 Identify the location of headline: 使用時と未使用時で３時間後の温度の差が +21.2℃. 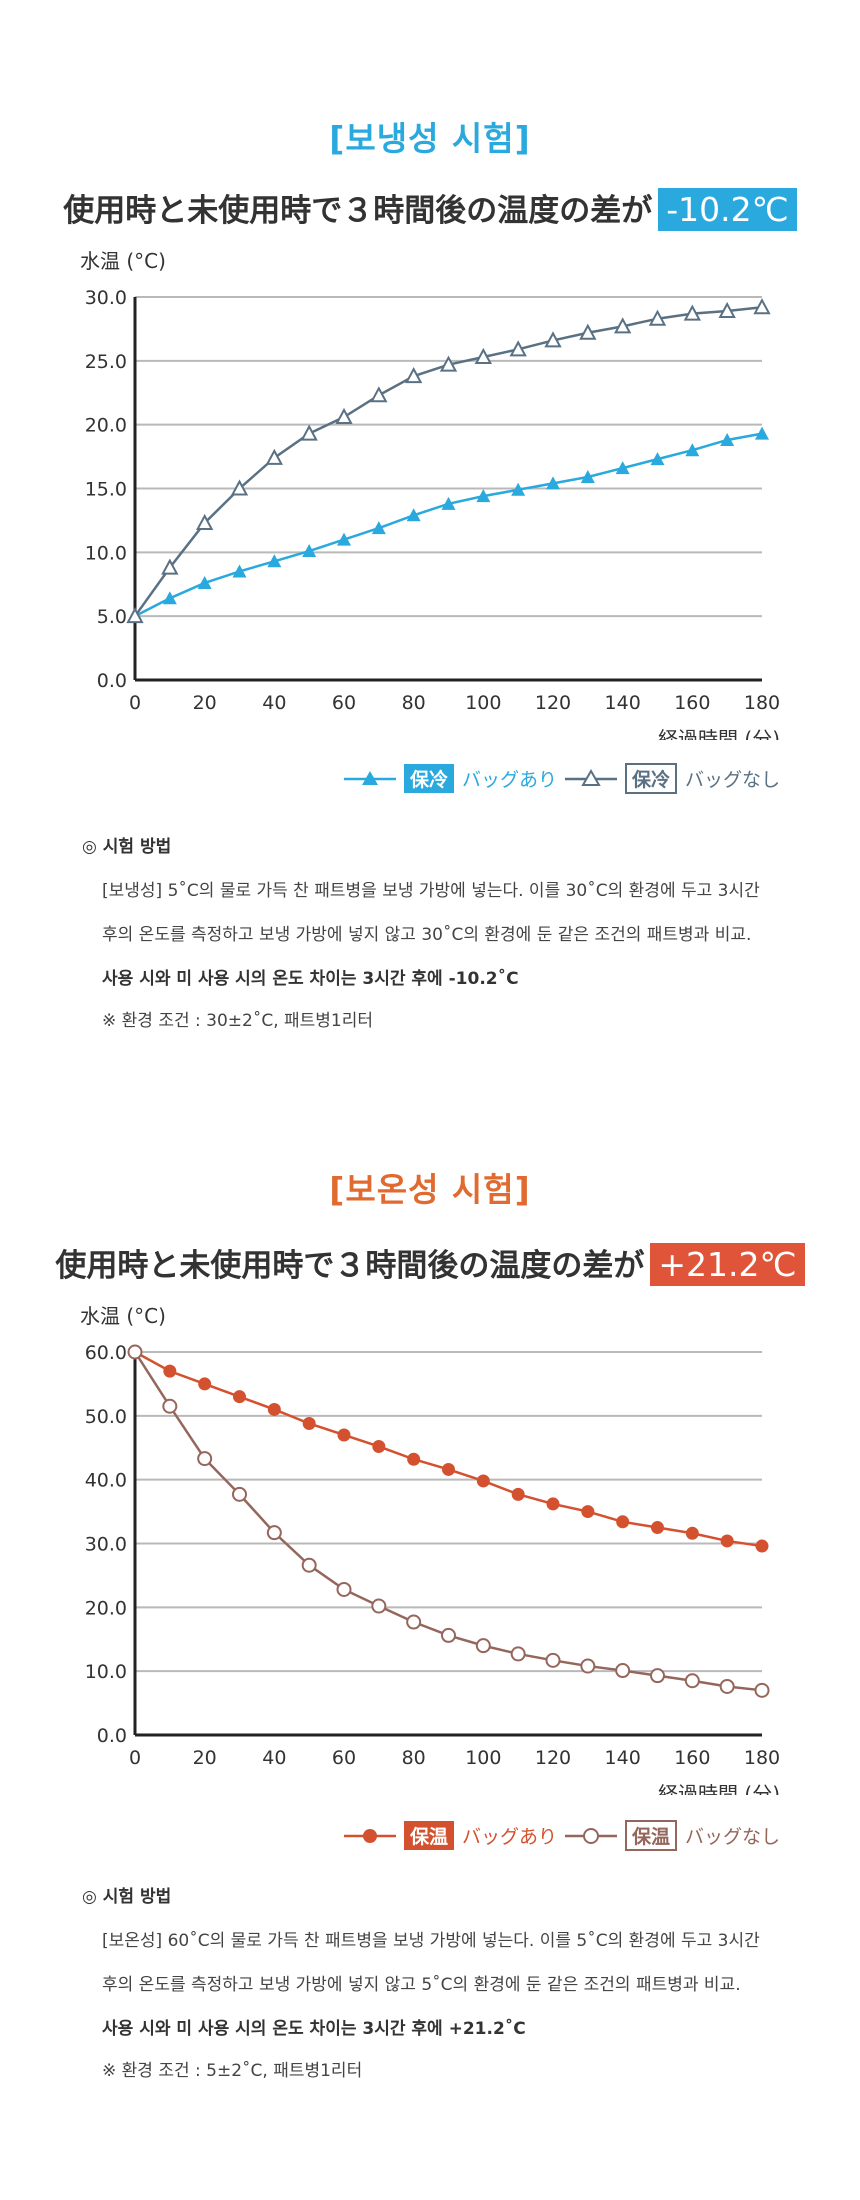
(430, 1263).